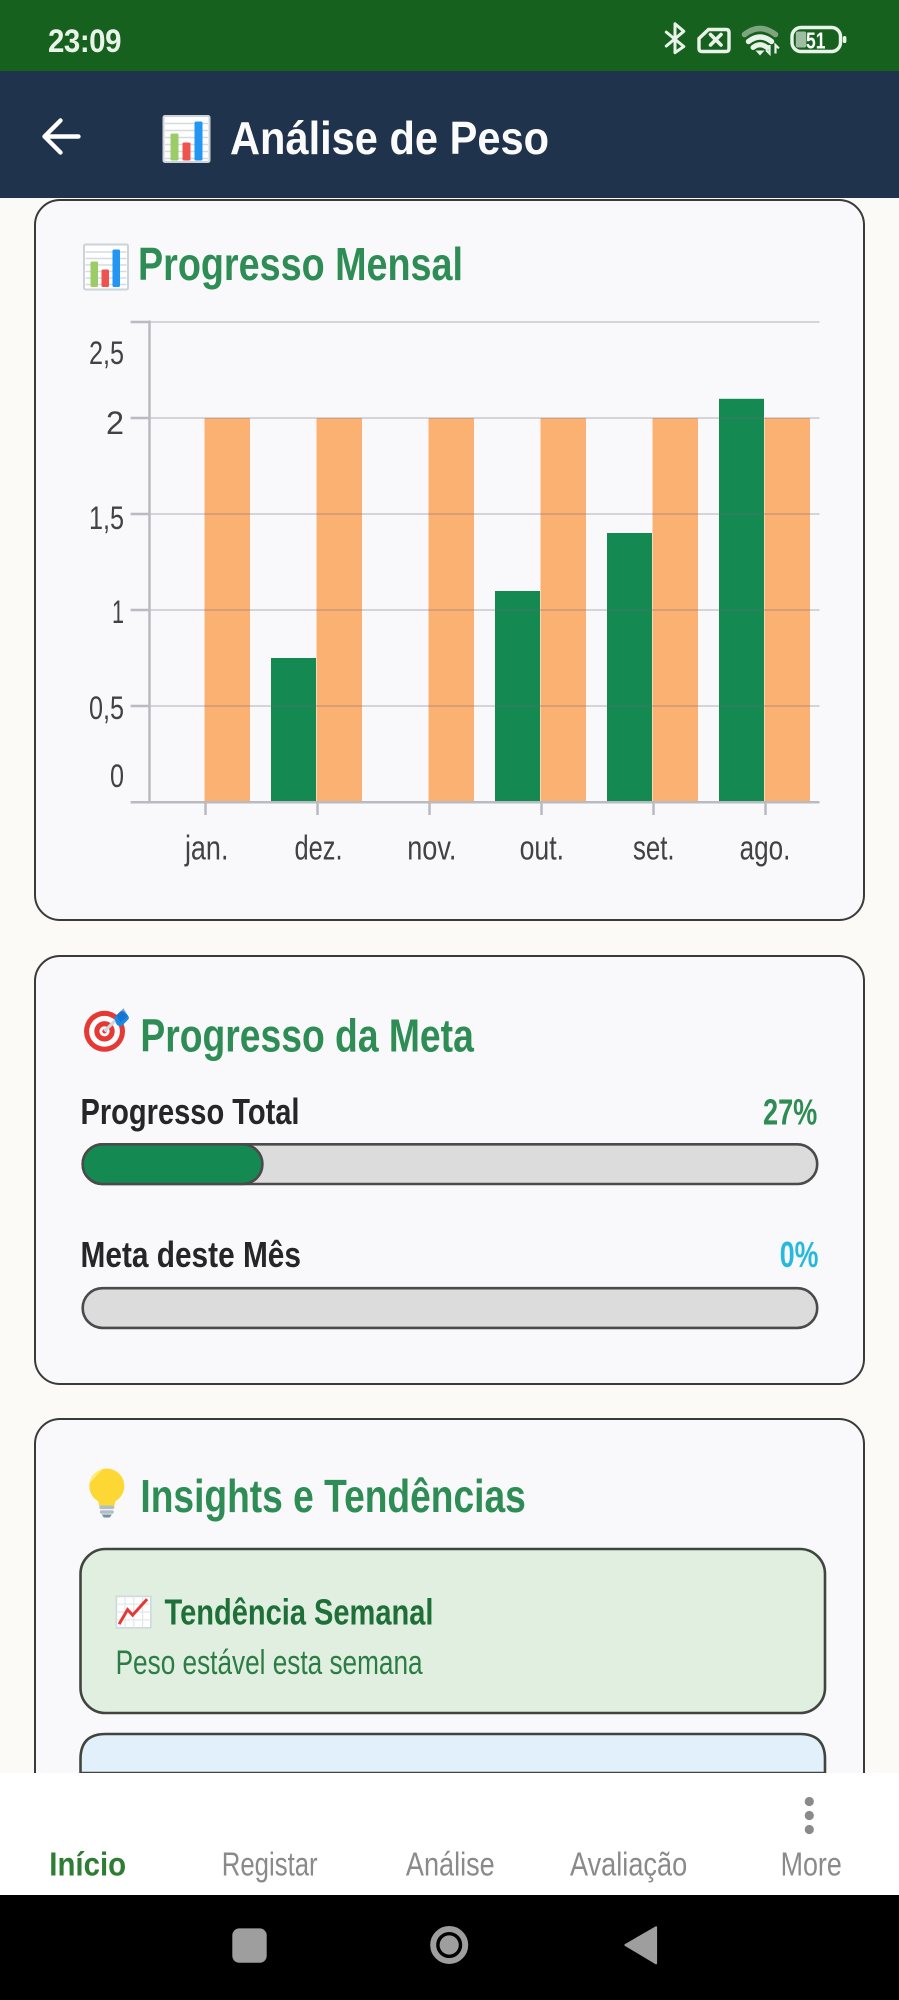  Describe the element at coordinates (106, 708) in the screenshot. I see `svg-text: 0,5` at that location.